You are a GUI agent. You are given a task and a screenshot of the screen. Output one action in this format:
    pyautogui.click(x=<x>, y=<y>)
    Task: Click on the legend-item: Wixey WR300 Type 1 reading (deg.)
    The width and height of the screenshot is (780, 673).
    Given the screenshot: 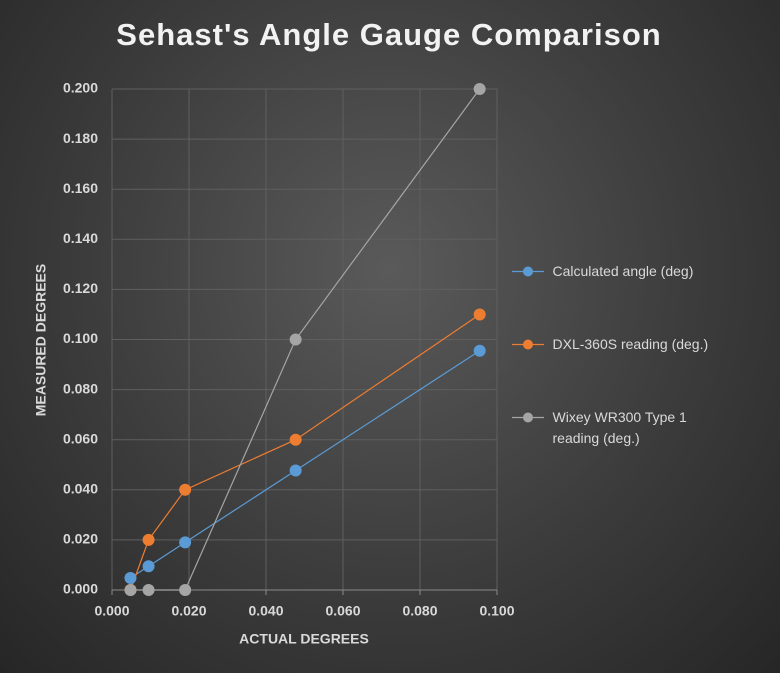 What is the action you would take?
    pyautogui.click(x=617, y=428)
    